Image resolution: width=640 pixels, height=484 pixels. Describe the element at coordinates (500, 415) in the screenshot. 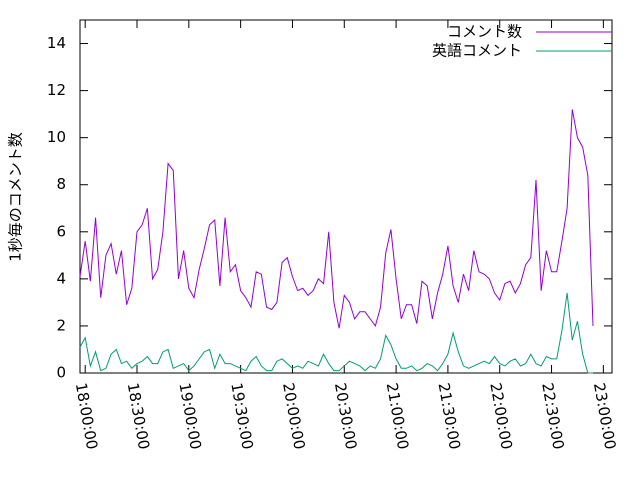

I see `x-tick-label: 22:00:00` at that location.